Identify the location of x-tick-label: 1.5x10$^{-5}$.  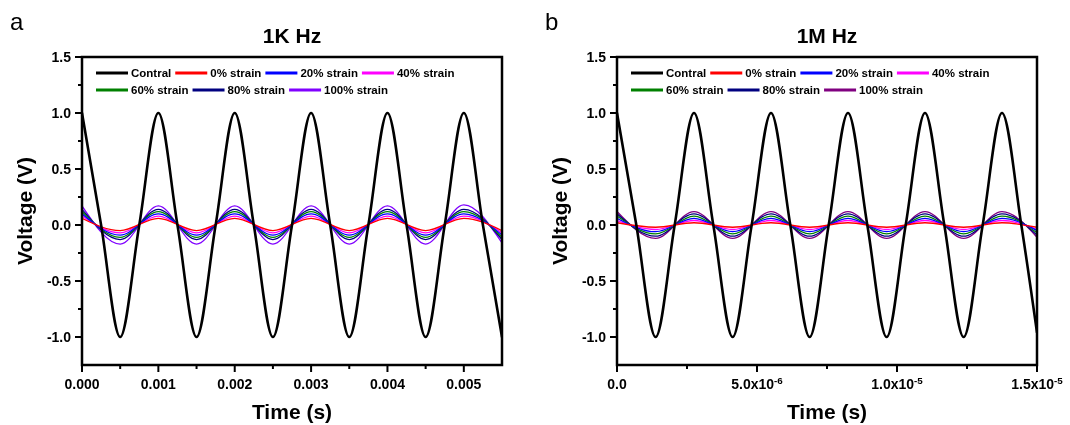
(1037, 383).